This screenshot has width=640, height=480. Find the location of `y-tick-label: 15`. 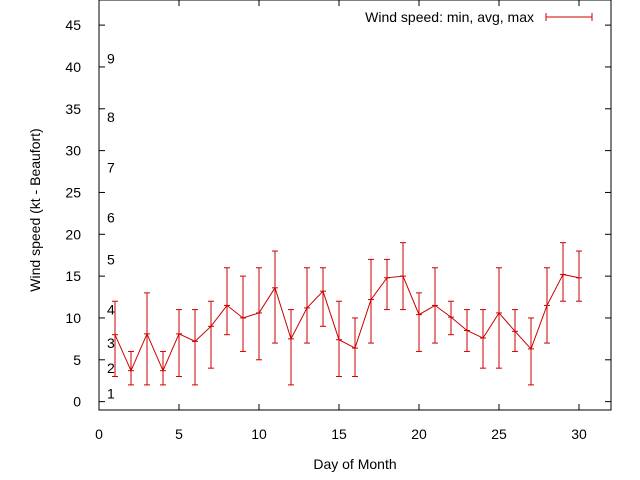

y-tick-label: 15 is located at coordinates (73, 276).